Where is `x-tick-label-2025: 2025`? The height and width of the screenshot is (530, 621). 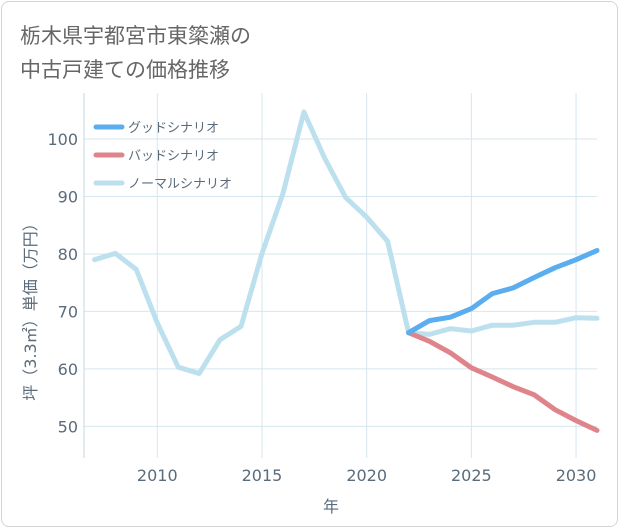
x-tick-label-2025: 2025 is located at coordinates (471, 475).